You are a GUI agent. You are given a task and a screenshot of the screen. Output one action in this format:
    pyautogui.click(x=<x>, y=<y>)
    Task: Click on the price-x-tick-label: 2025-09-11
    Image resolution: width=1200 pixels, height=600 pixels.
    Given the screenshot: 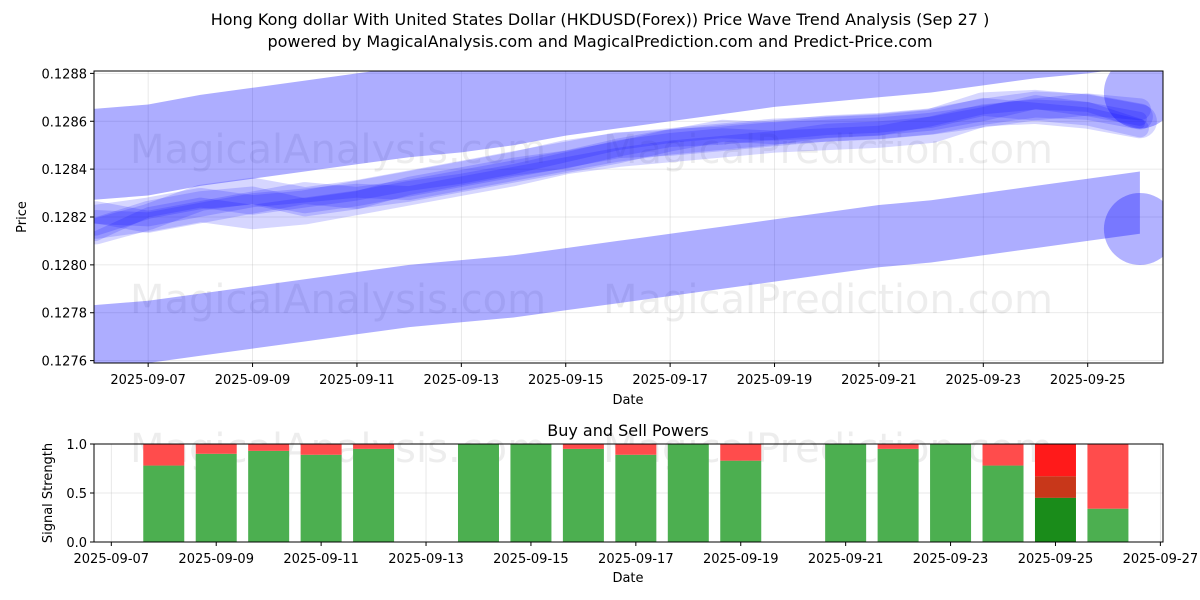 What is the action you would take?
    pyautogui.click(x=357, y=380)
    